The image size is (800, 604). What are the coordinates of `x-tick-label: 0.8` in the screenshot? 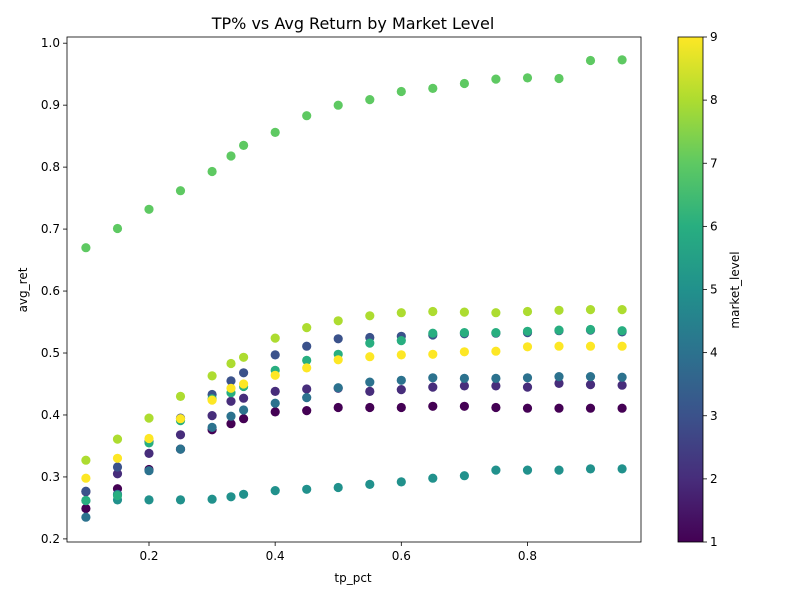 It's located at (527, 556).